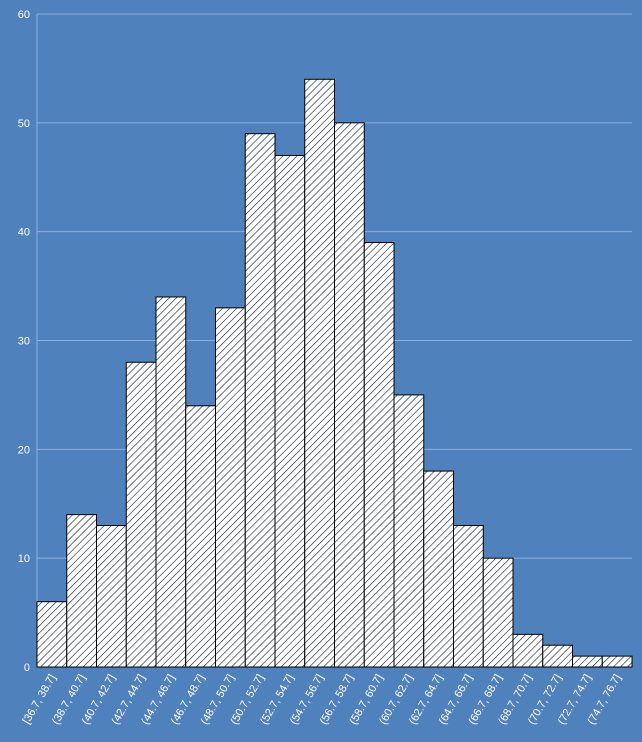  What do you see at coordinates (24, 450) in the screenshot?
I see `y-tick-label: 20` at bounding box center [24, 450].